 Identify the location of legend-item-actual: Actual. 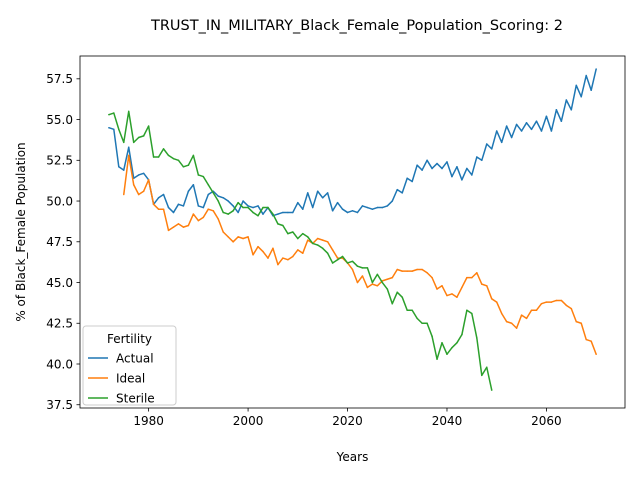
(121, 358).